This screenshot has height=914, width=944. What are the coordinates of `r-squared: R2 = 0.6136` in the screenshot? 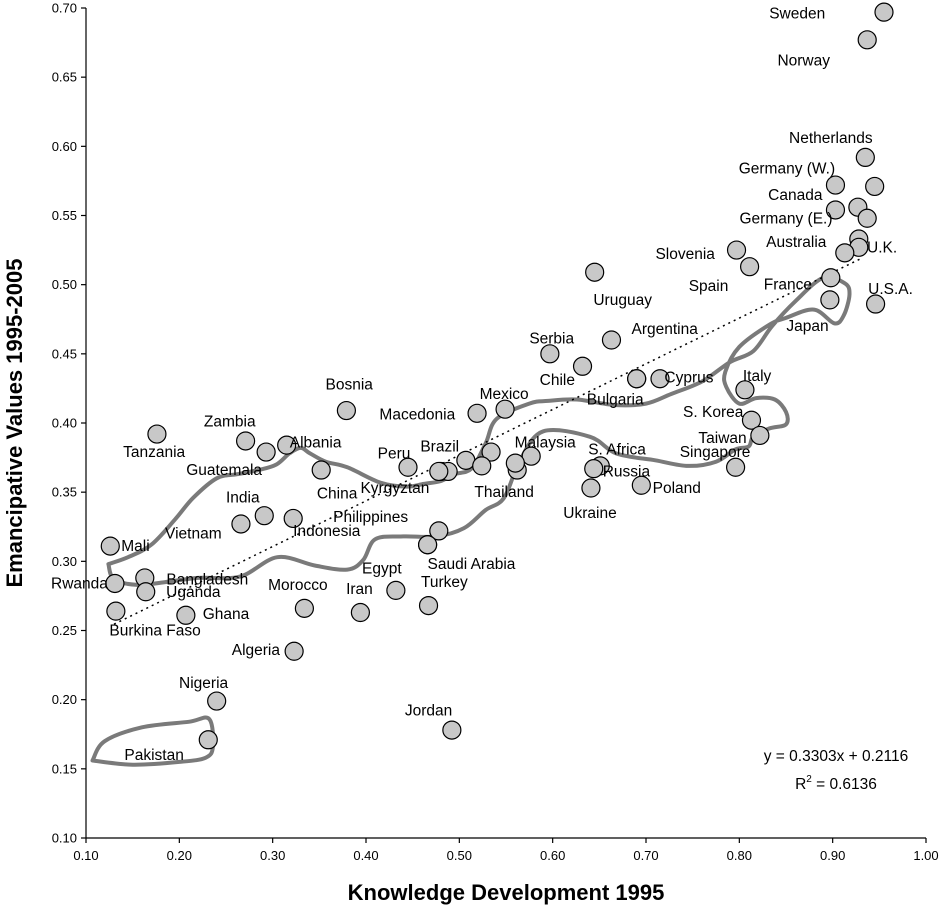 It's located at (836, 783).